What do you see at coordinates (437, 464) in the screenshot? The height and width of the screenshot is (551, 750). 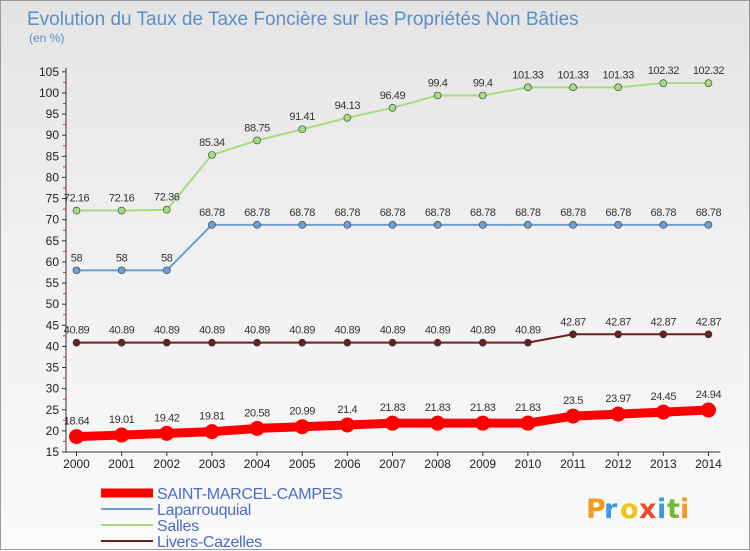 I see `x-tick-label: 2008` at bounding box center [437, 464].